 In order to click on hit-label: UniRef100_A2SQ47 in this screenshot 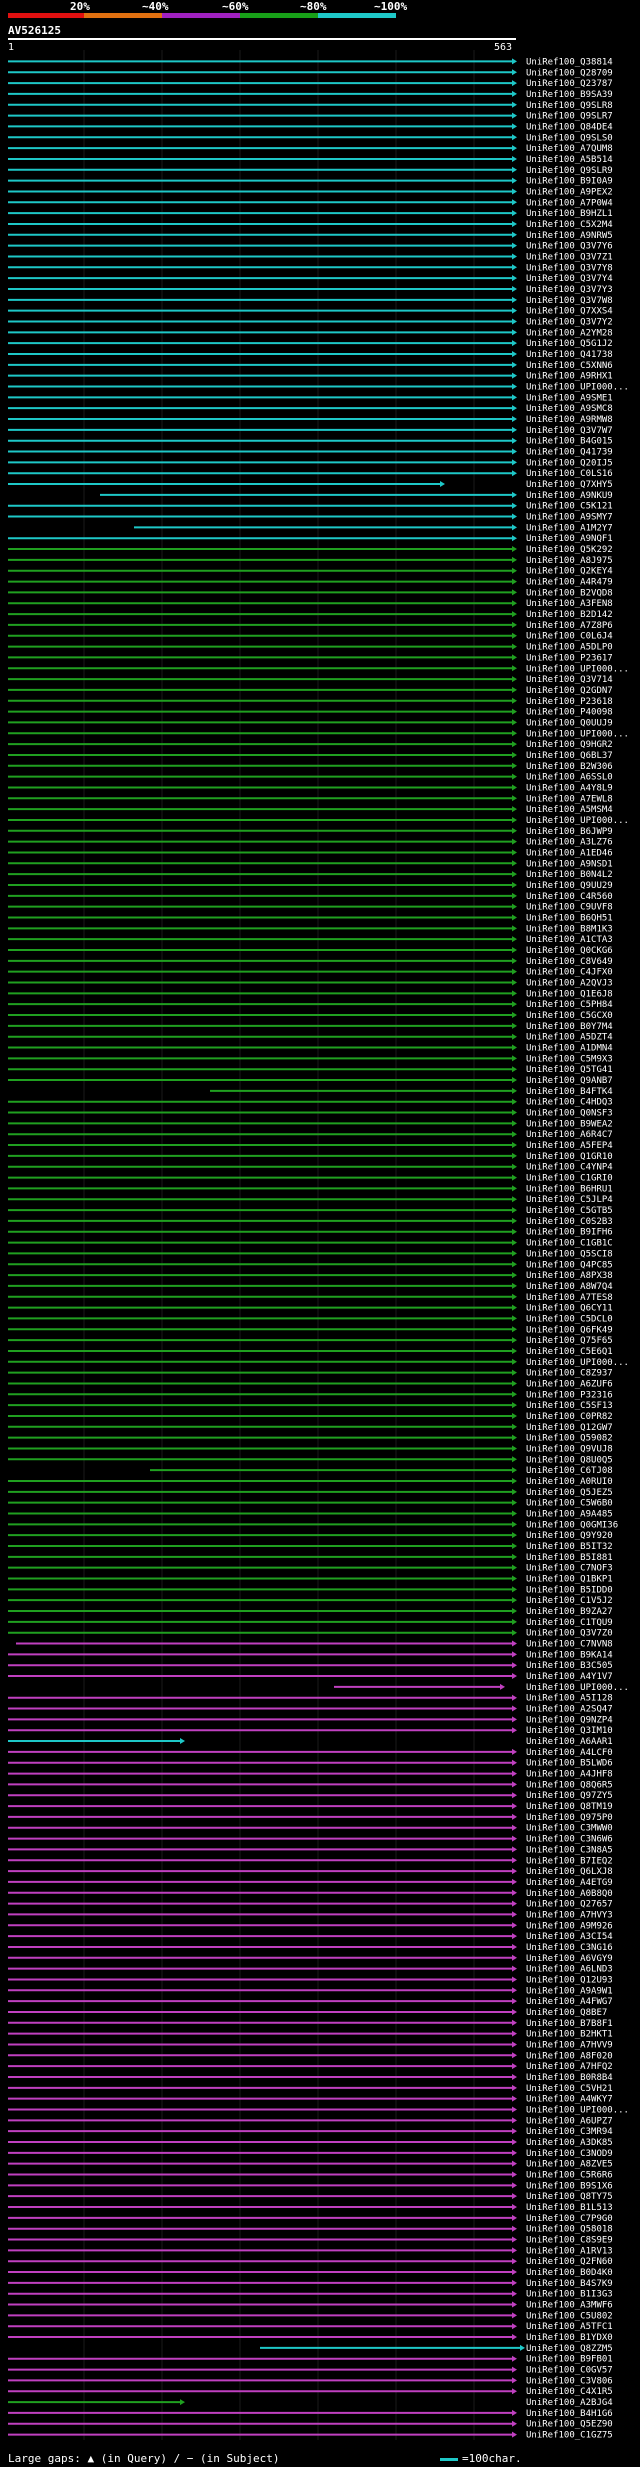, I will do `click(569, 1710)`.